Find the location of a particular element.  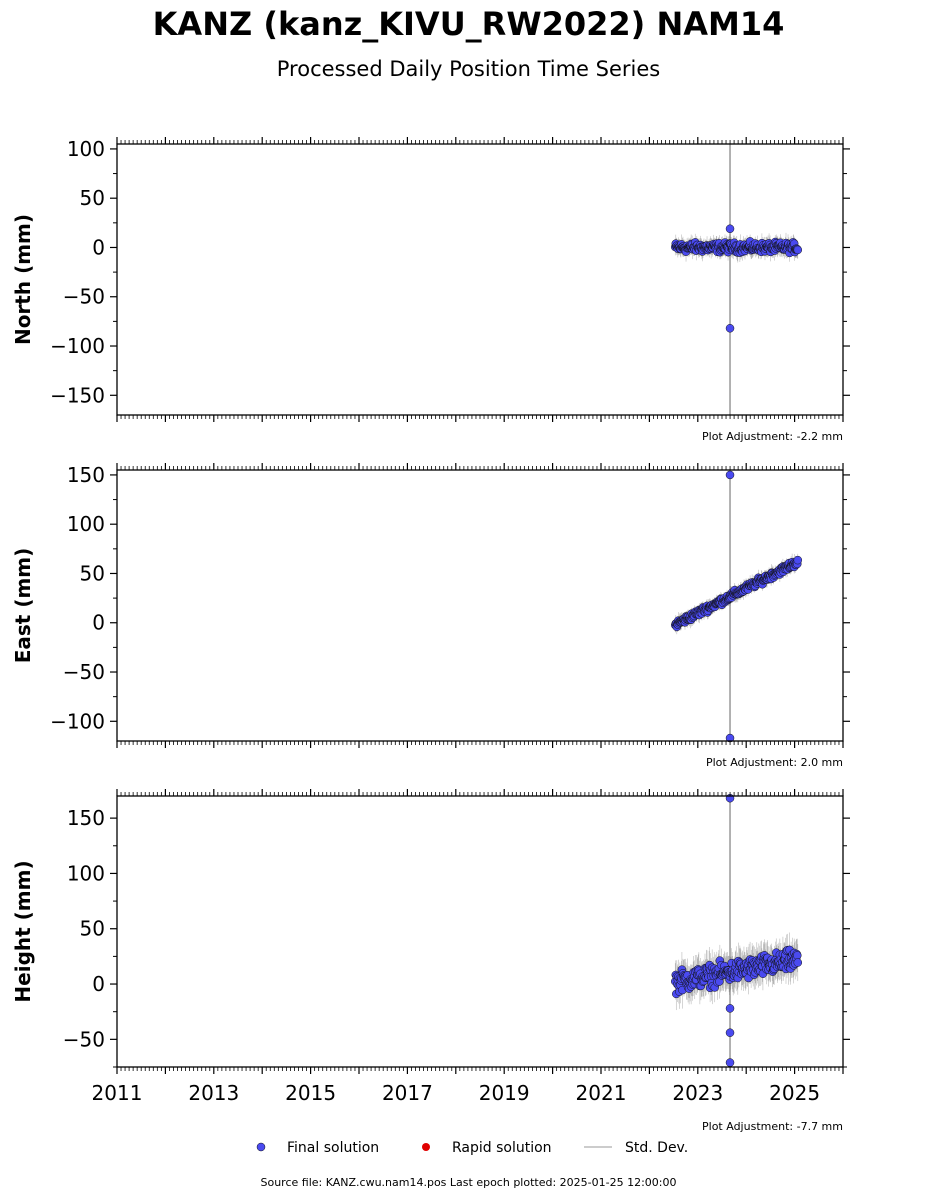

y-axis-label: East (mm) is located at coordinates (23, 606).